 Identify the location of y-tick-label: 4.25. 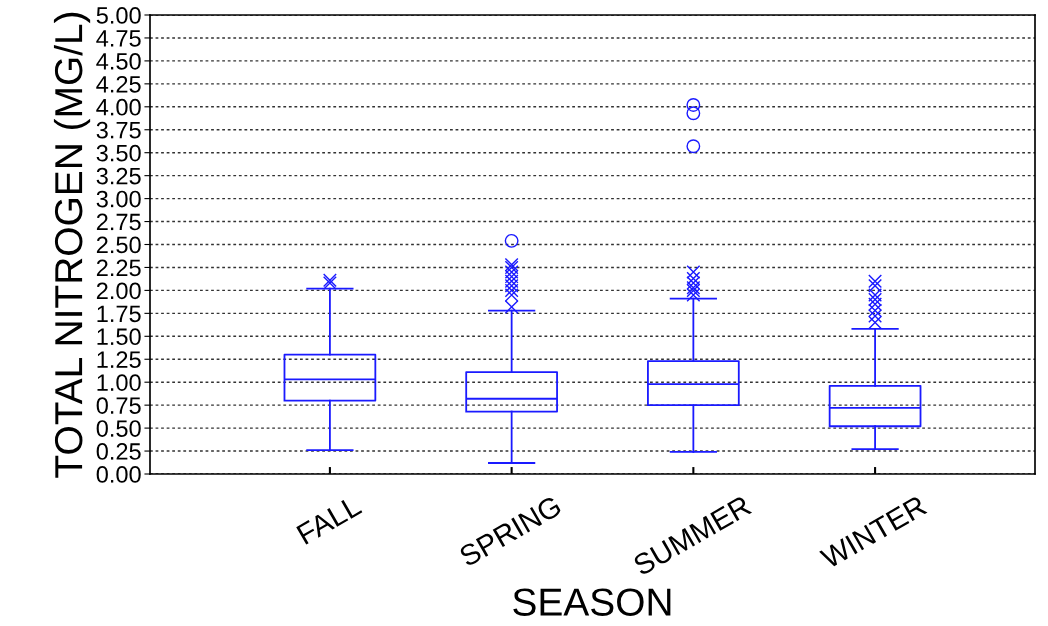
(118, 84).